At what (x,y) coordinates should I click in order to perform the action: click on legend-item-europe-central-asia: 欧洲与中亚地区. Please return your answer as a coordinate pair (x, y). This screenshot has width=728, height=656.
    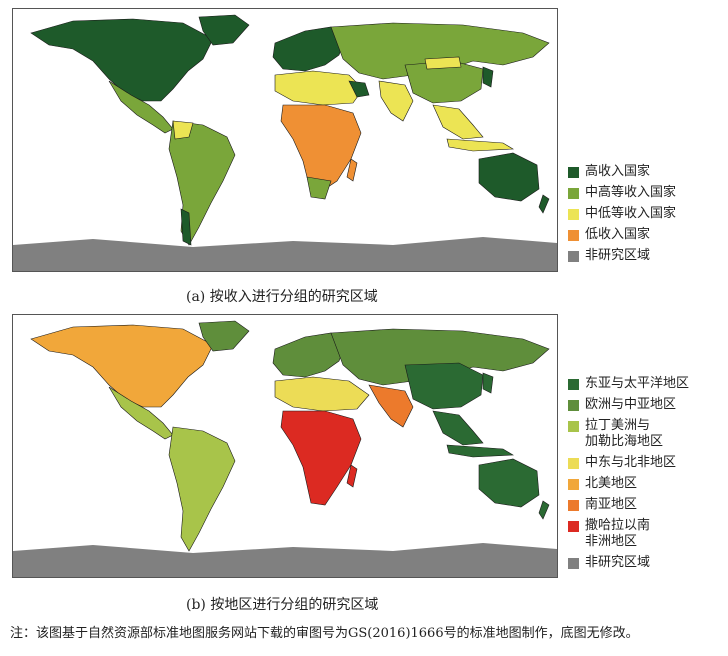
    Looking at the image, I should click on (628, 405).